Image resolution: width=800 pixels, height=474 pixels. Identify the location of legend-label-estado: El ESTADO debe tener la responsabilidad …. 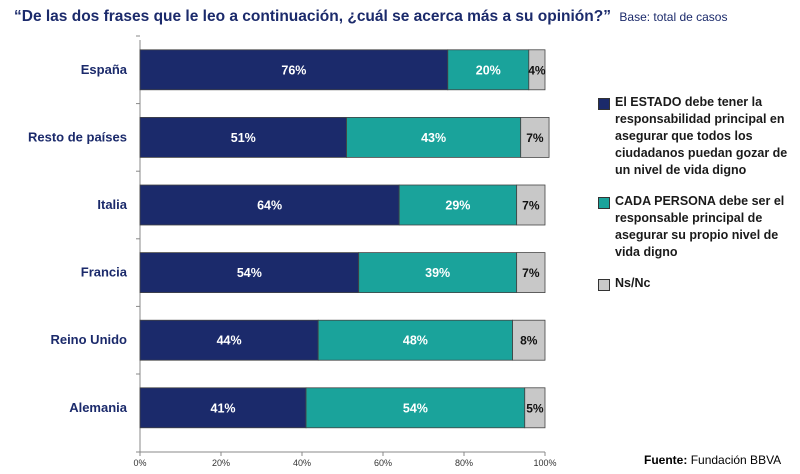
(701, 136).